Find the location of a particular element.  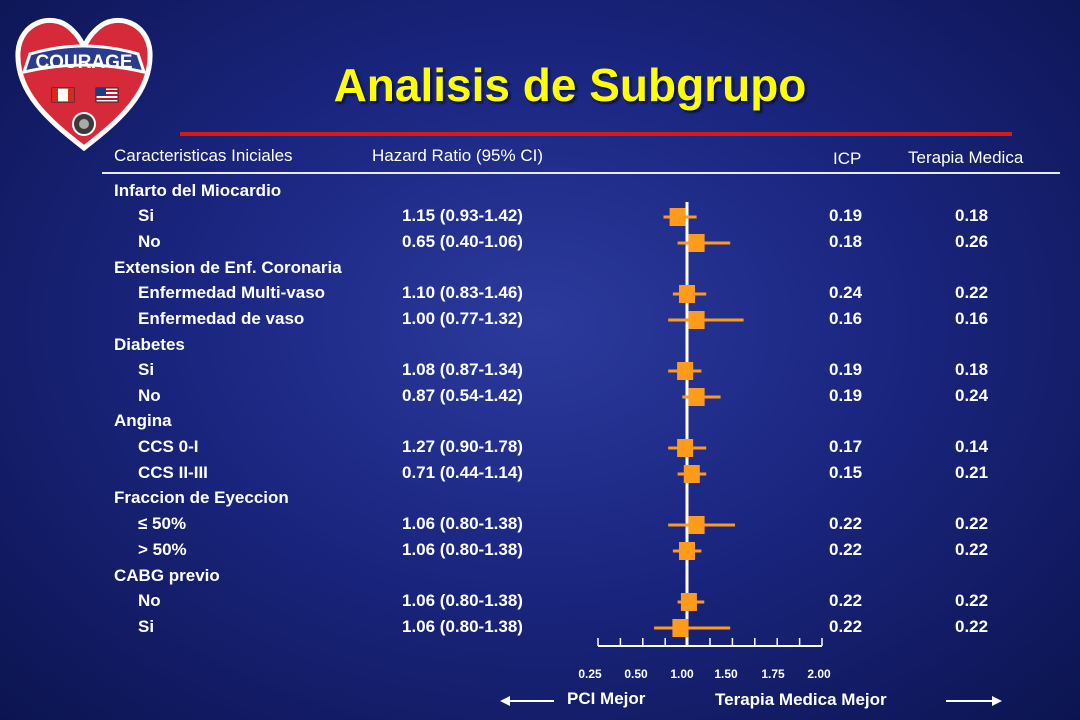

row-label: Enfermedad de vaso is located at coordinates (221, 318).